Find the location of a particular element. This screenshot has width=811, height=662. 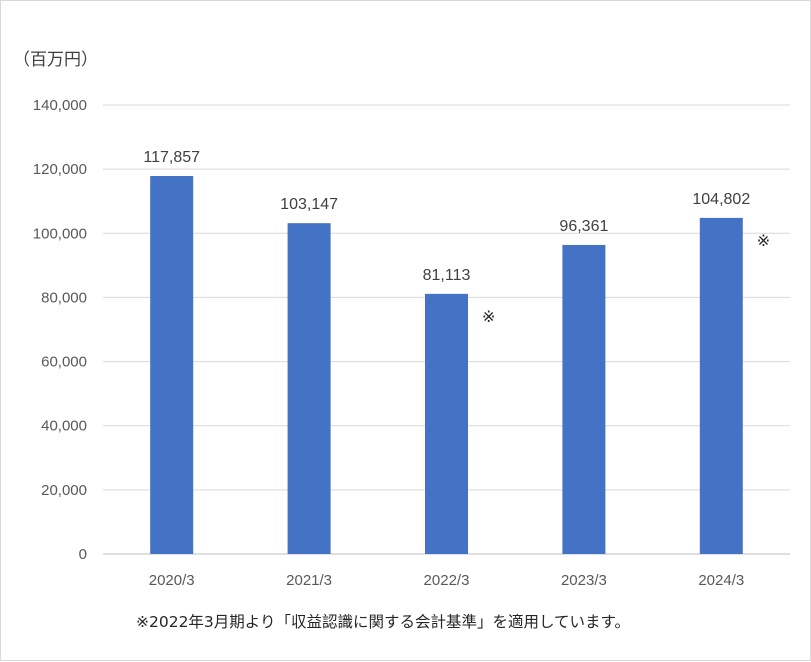

x-axis-tick-labels: 2020/3 2021/3 2022/3 2023/3 2024/3 is located at coordinates (446, 580).